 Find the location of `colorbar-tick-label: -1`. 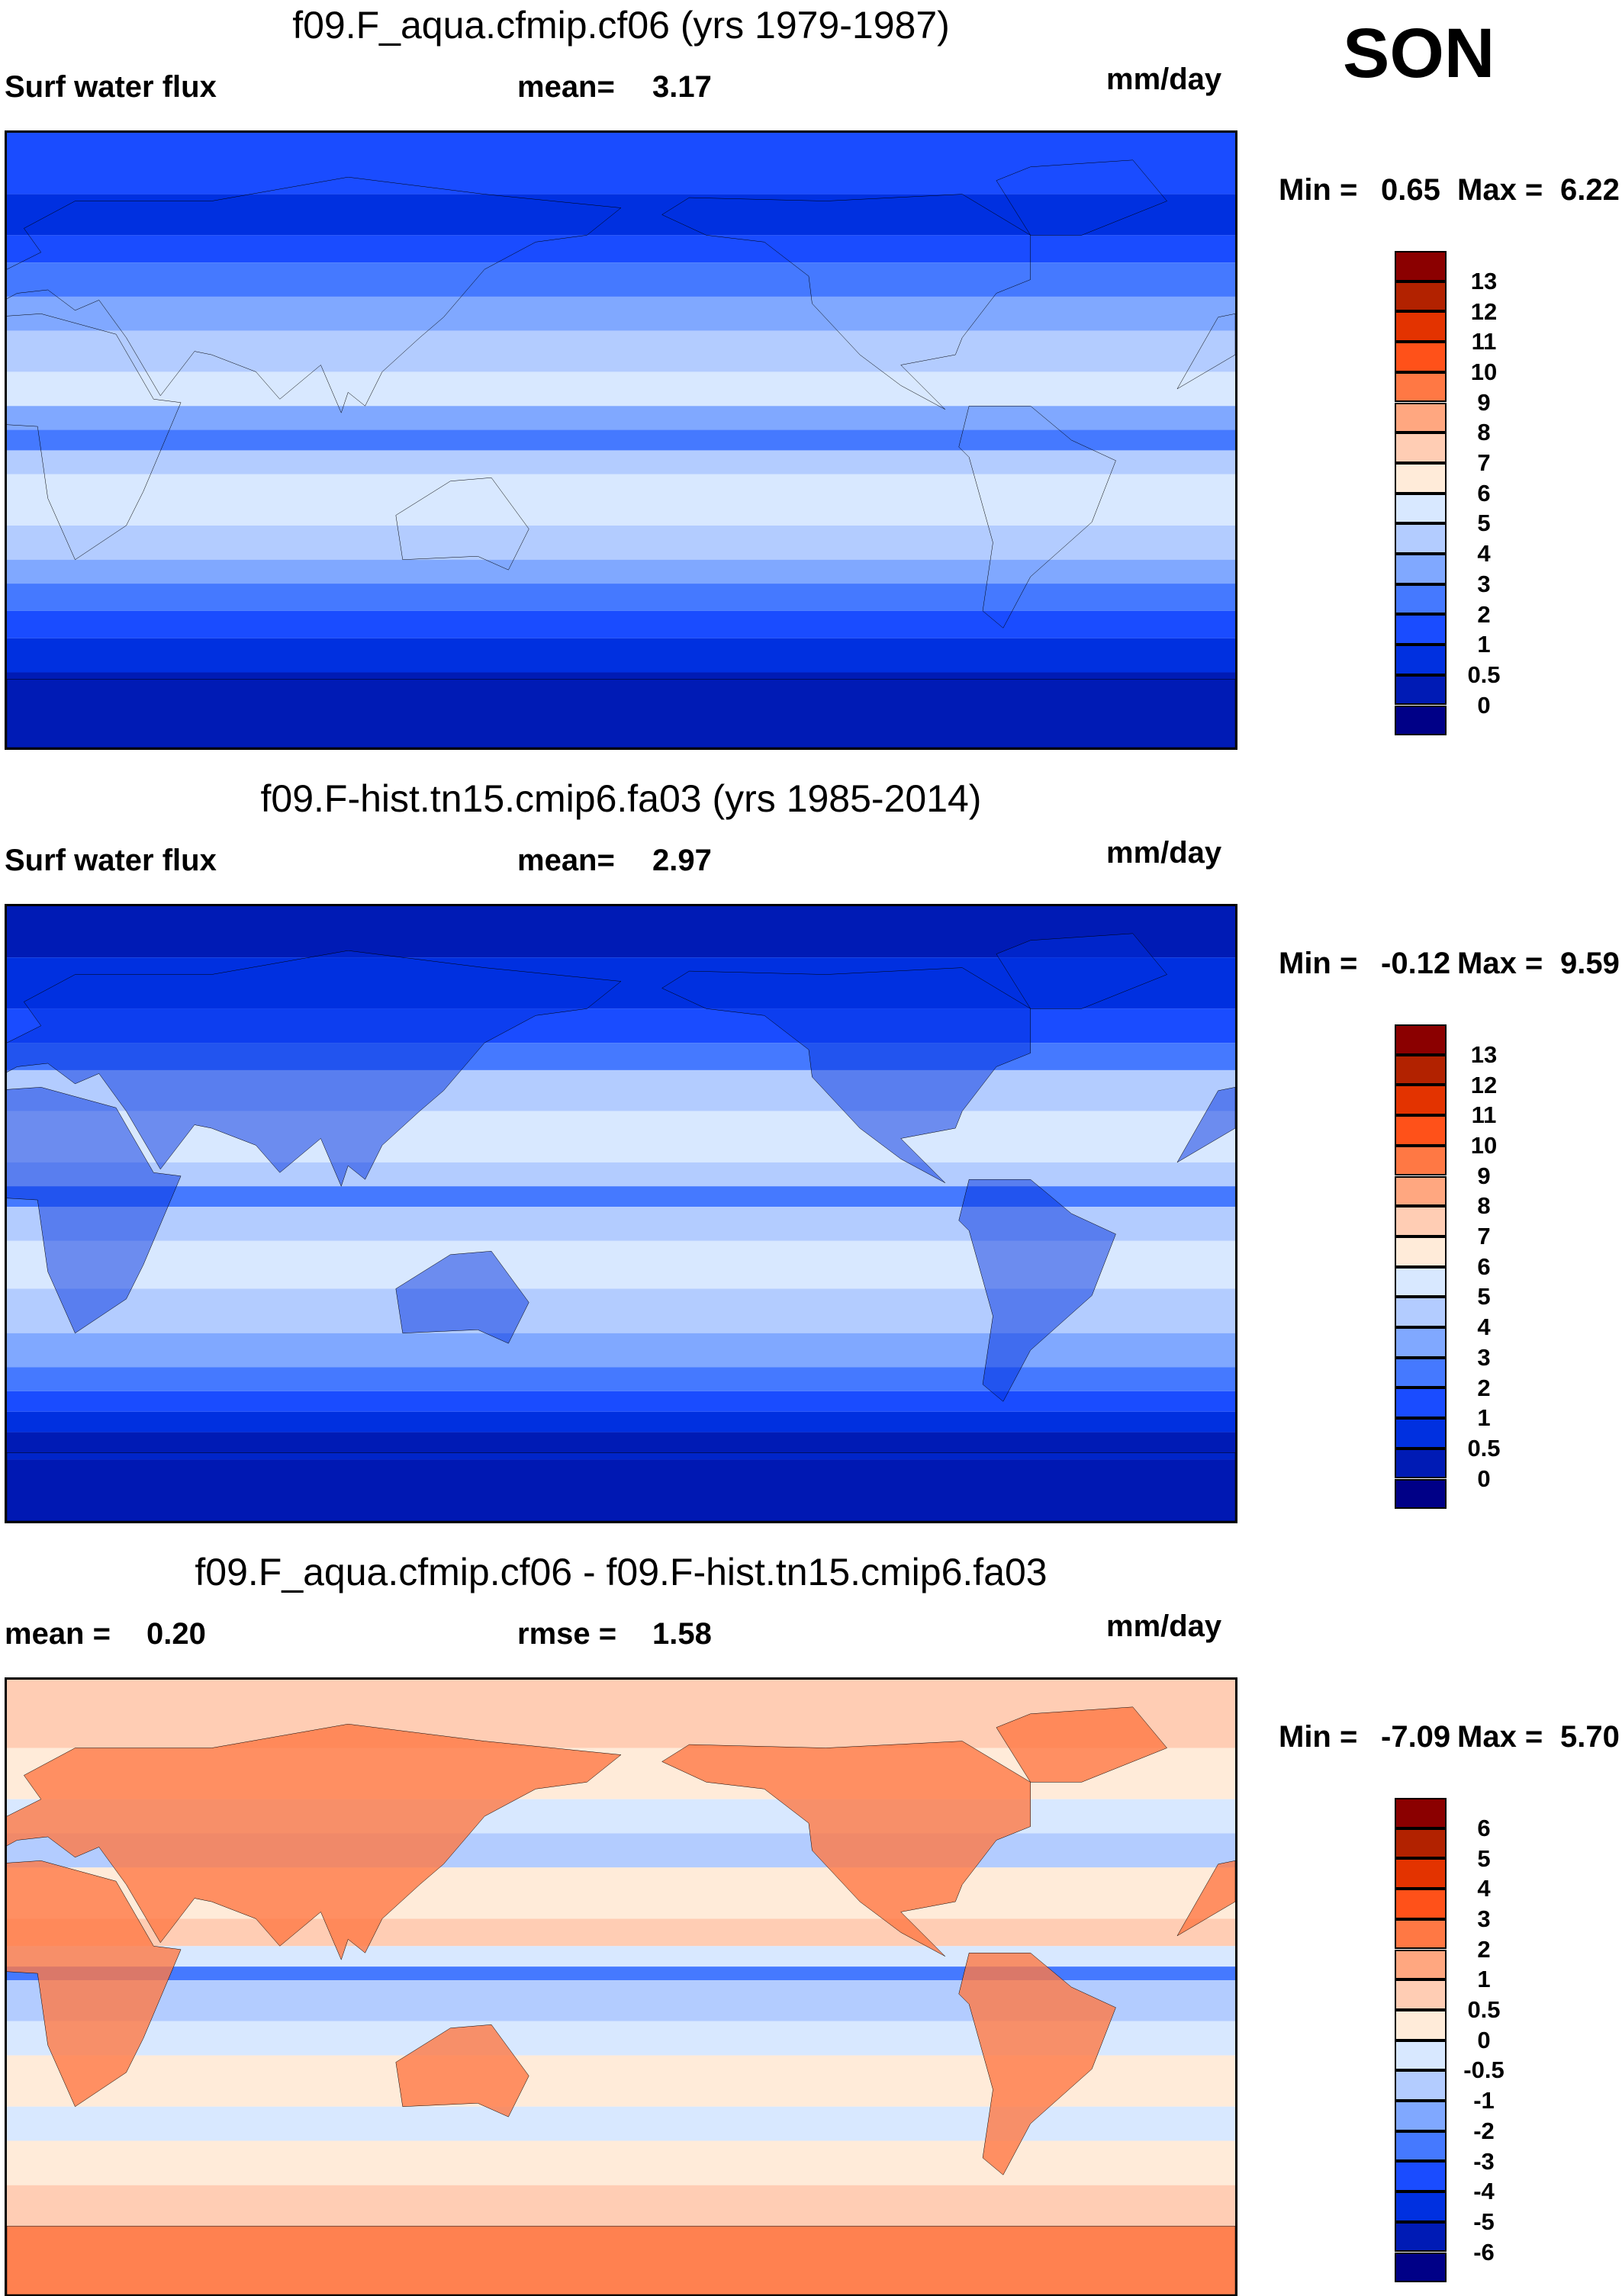

colorbar-tick-label: -1 is located at coordinates (1484, 2101).